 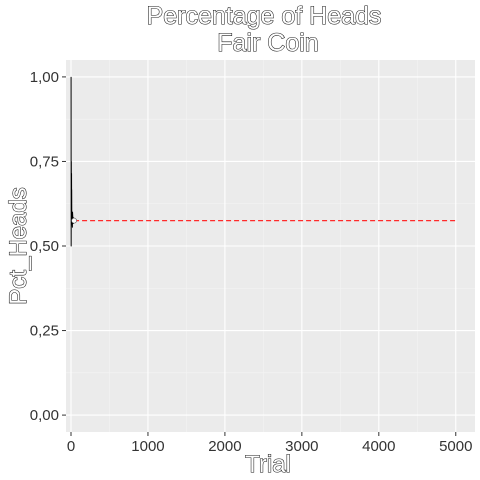 What do you see at coordinates (268, 464) in the screenshot?
I see `x-axis-title: Trial` at bounding box center [268, 464].